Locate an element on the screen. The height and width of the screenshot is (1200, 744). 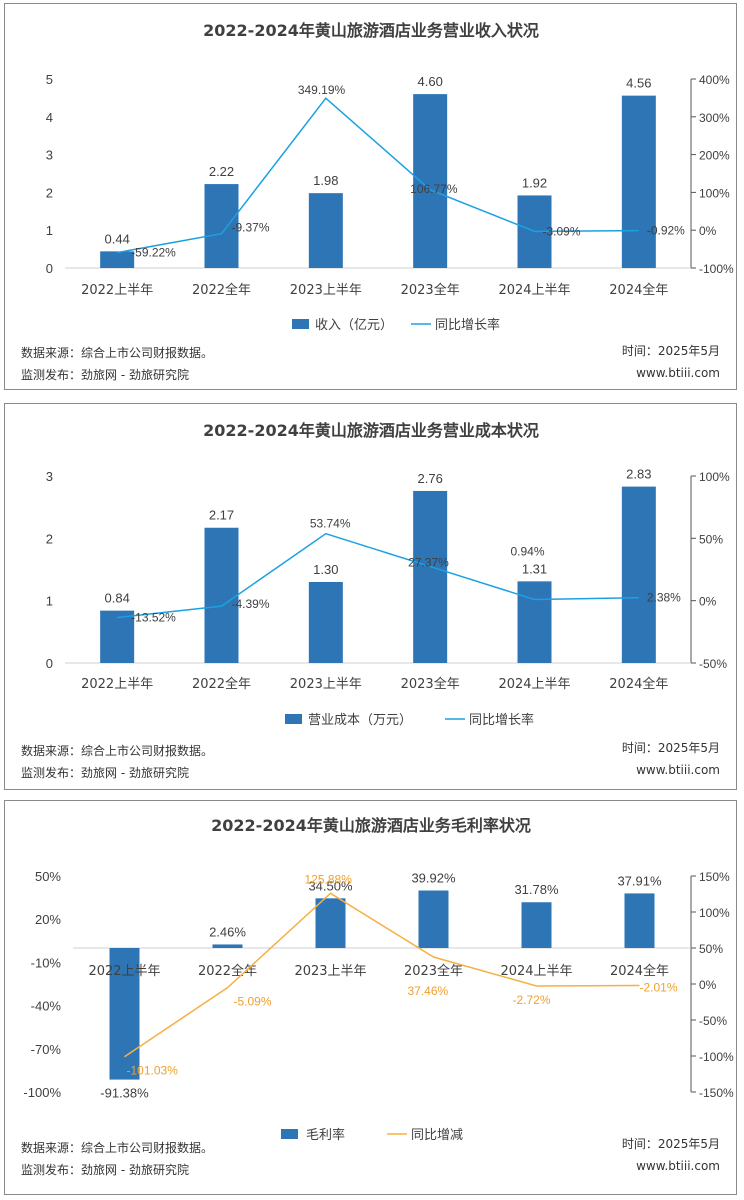
chart-title: 2022-2024年黄山旅游酒店业务营业成本状况 is located at coordinates (371, 430).